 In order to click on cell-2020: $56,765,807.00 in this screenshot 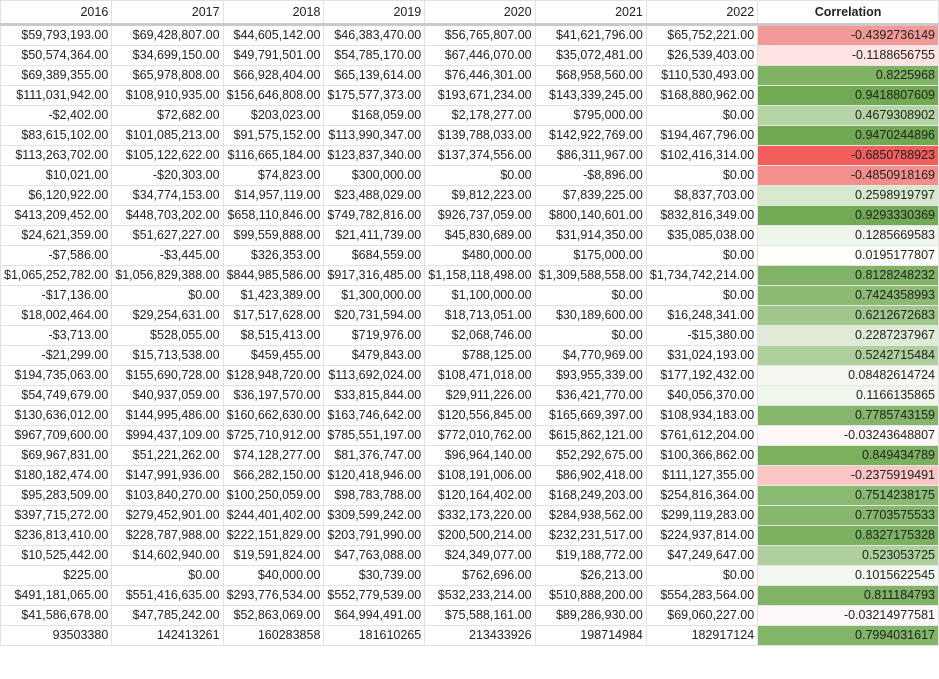, I will do `click(480, 35)`.